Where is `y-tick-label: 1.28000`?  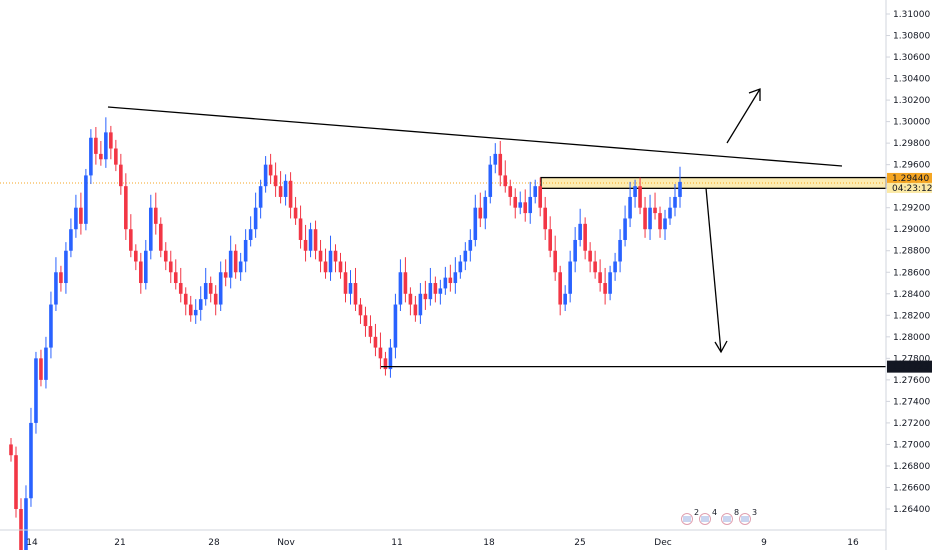
y-tick-label: 1.28000 is located at coordinates (911, 338).